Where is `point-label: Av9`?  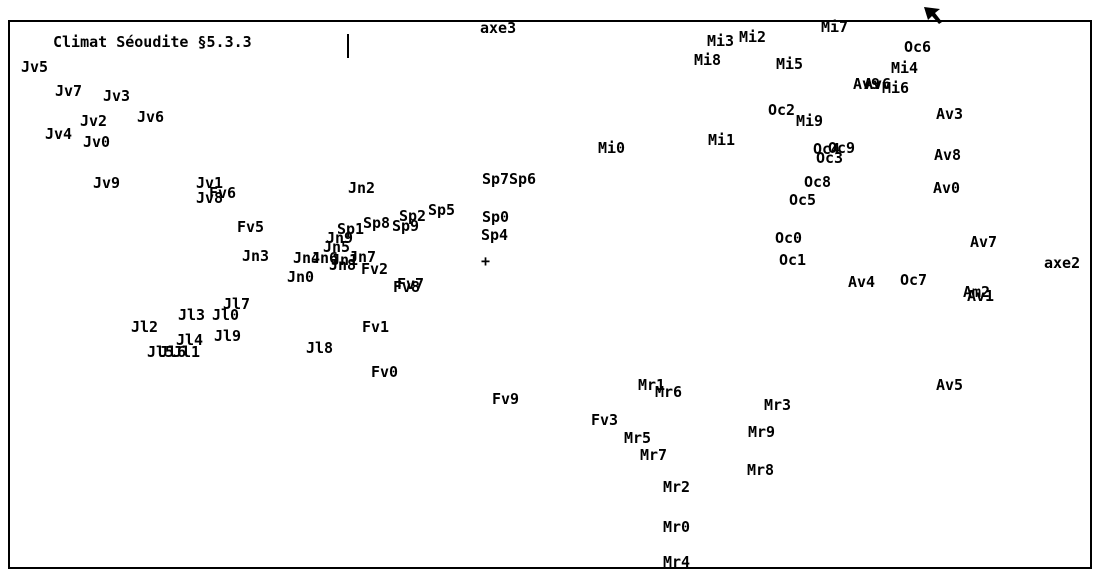 point-label: Av9 is located at coordinates (866, 84).